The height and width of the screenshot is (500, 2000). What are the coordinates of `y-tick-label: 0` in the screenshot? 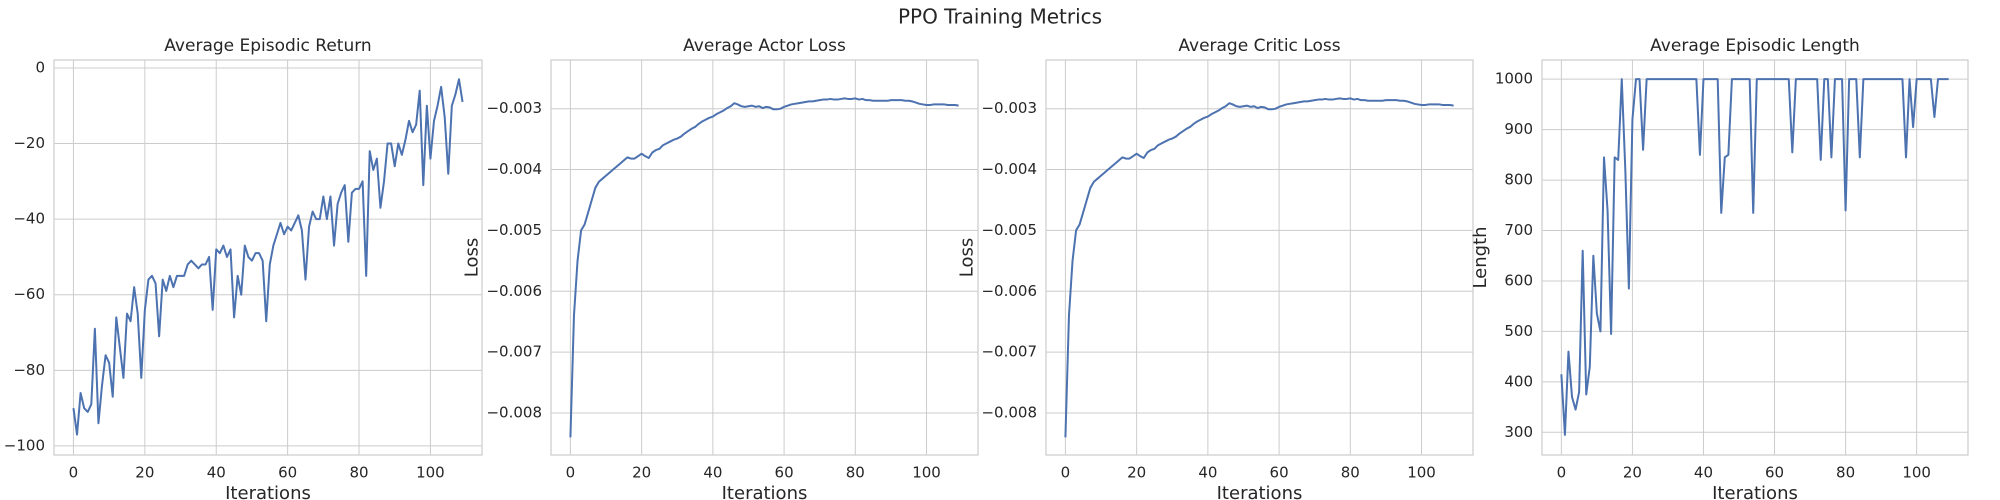 It's located at (40, 67).